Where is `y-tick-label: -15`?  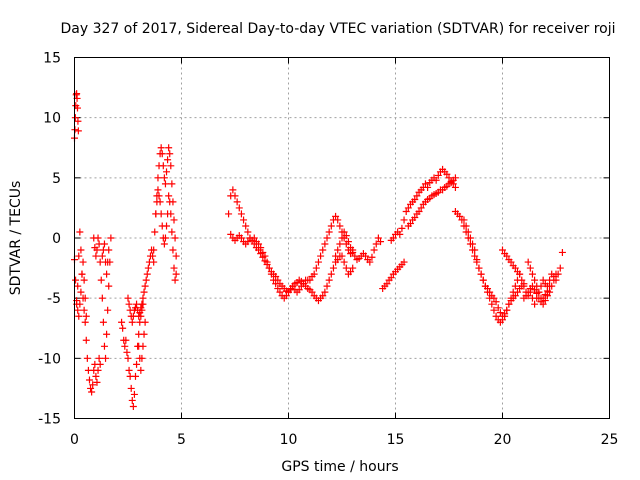
y-tick-label: -15 is located at coordinates (49, 420).